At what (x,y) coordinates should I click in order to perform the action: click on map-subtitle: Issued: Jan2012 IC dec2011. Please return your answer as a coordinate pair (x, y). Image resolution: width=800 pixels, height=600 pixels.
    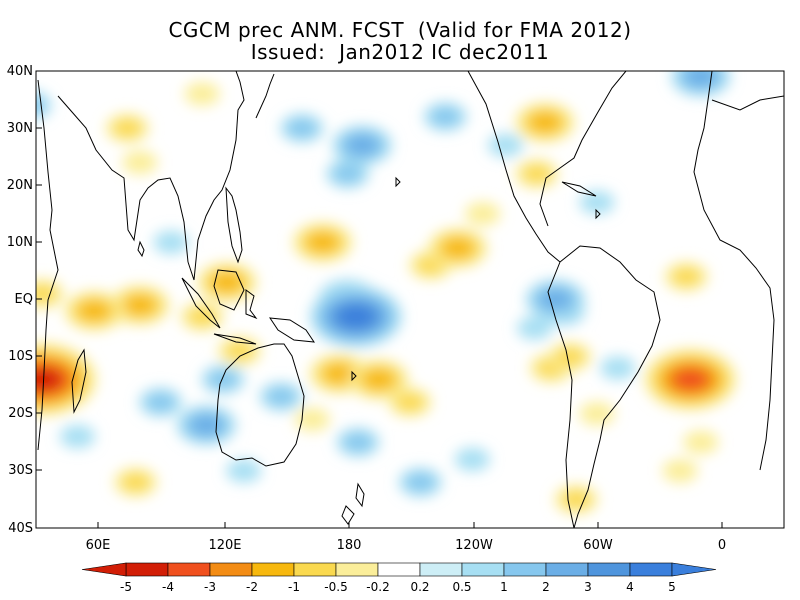
    Looking at the image, I should click on (400, 52).